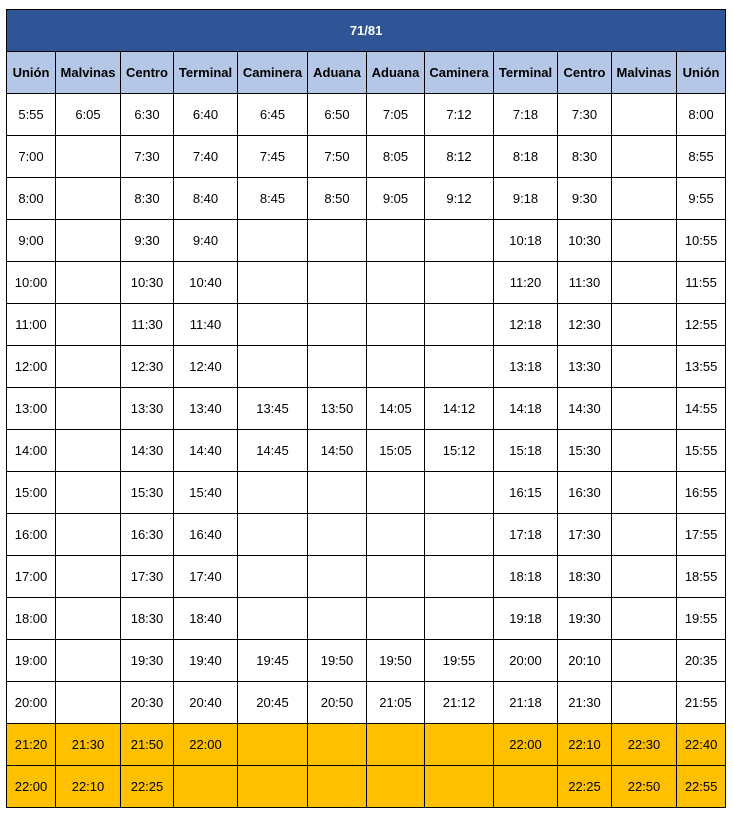  What do you see at coordinates (701, 408) in the screenshot?
I see `time-cell: 14:55` at bounding box center [701, 408].